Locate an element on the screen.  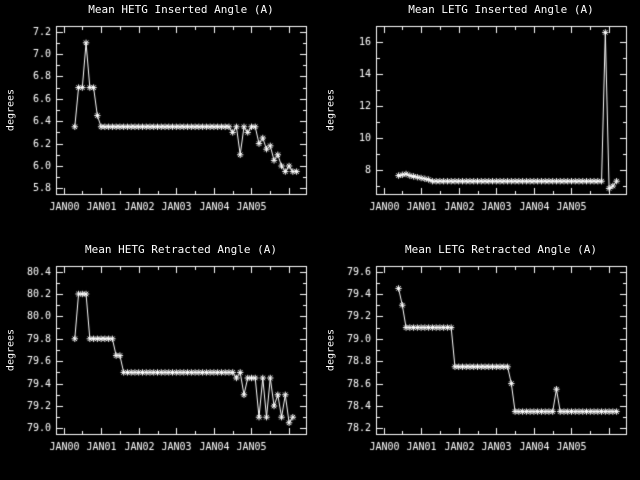
y-axis-label-hetg-retracted: degrees is located at coordinates (11, 350).